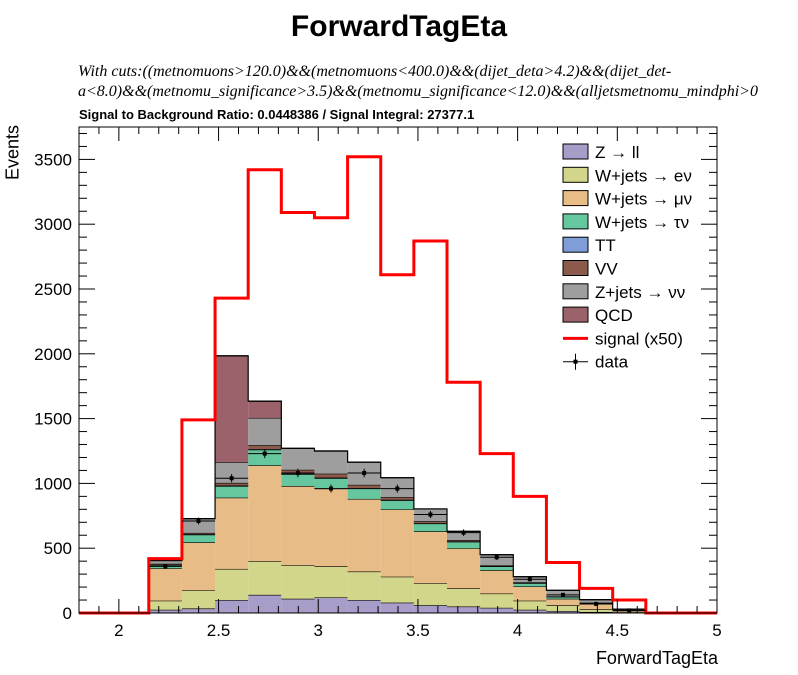 This screenshot has height=675, width=798. Describe the element at coordinates (643, 175) in the screenshot. I see `legend-label: W+jets → eν` at that location.